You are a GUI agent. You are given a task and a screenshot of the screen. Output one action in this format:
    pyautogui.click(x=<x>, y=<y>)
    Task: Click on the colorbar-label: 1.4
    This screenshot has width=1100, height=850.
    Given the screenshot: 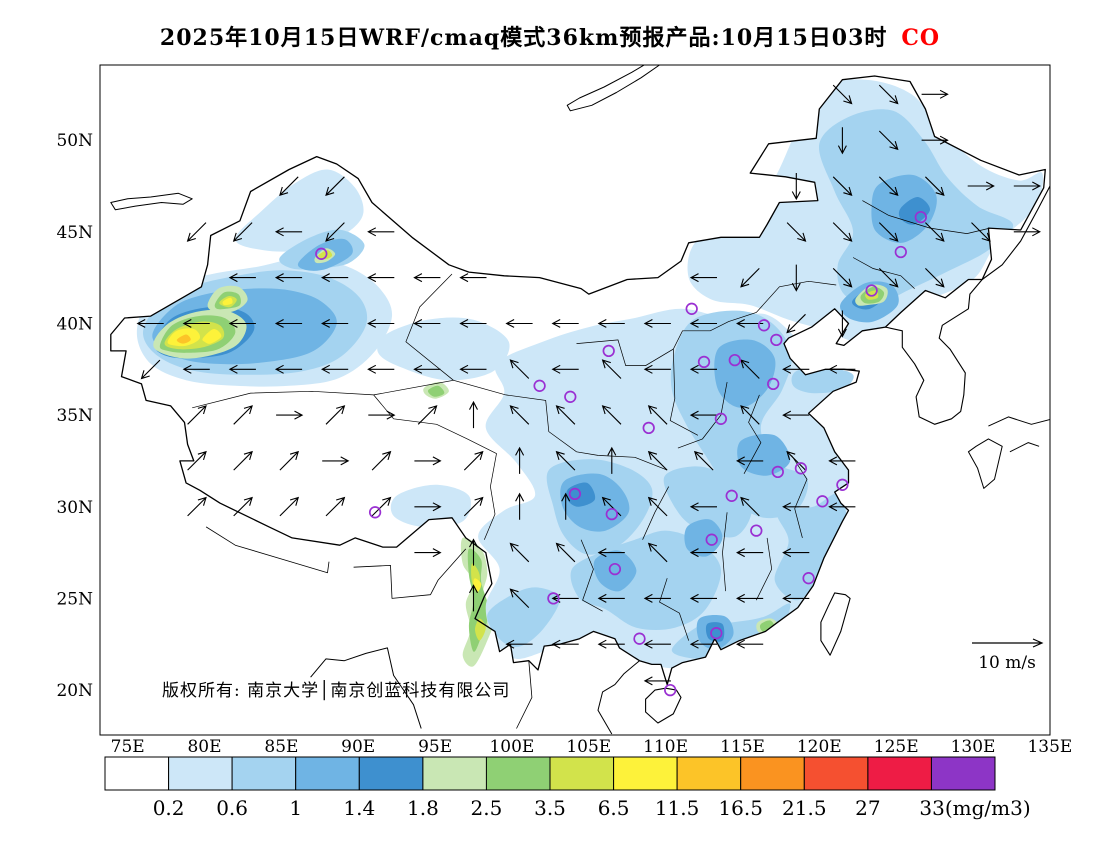 What is the action you would take?
    pyautogui.click(x=359, y=808)
    